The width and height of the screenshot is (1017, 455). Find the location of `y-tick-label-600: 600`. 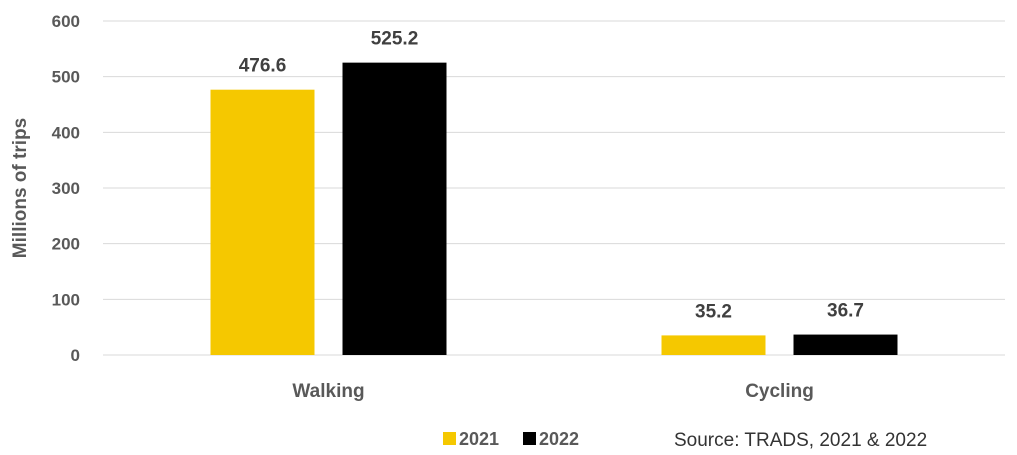

y-tick-label-600: 600 is located at coordinates (66, 21).